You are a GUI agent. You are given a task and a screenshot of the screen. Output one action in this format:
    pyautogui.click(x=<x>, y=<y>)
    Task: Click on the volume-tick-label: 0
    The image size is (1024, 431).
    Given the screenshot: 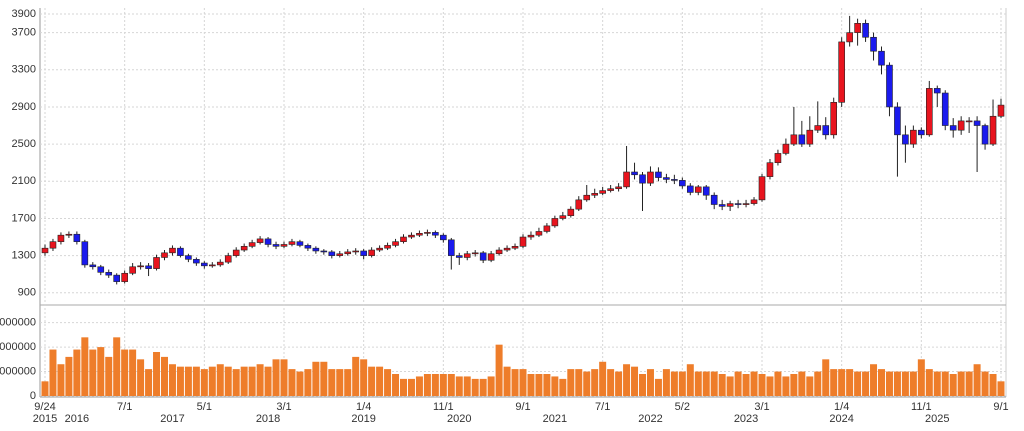 What is the action you would take?
    pyautogui.click(x=33, y=396)
    